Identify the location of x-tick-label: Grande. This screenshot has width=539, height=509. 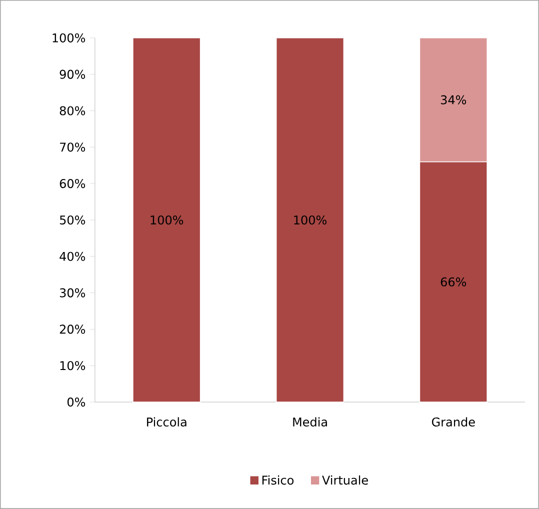
(453, 422).